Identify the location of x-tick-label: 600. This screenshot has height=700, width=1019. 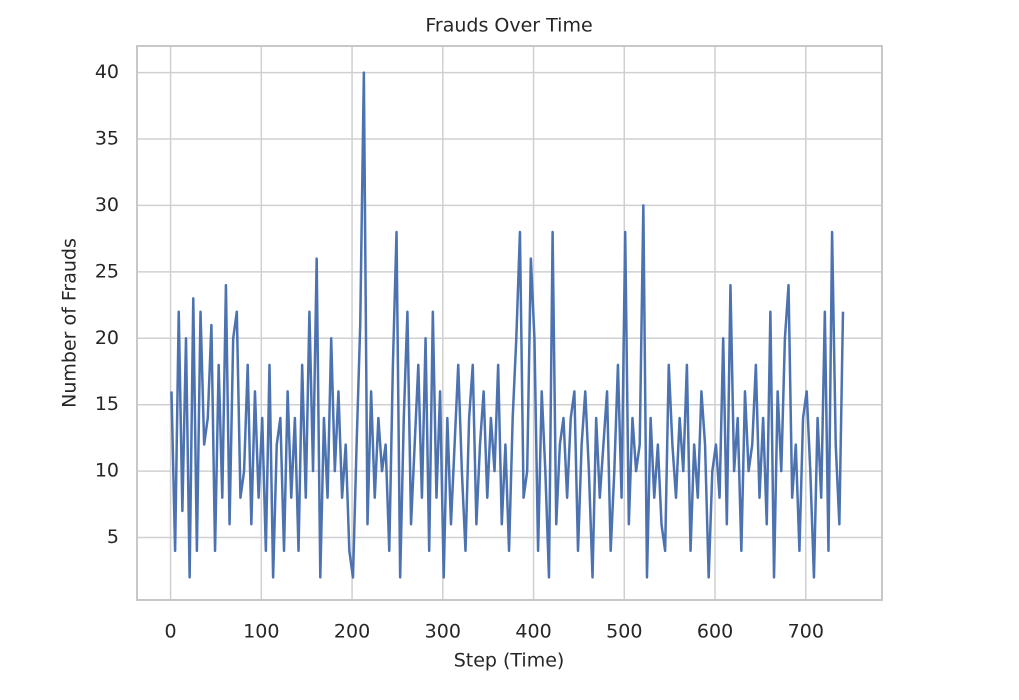
(715, 632).